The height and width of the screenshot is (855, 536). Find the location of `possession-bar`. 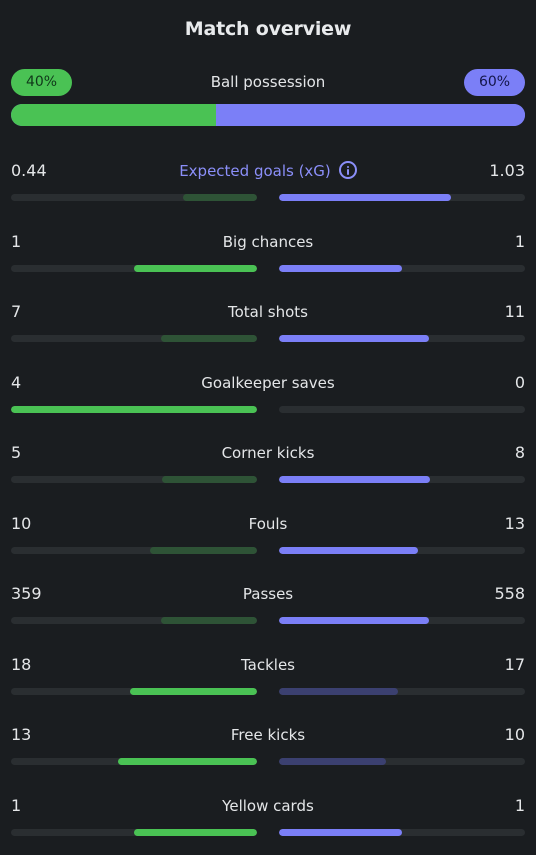

possession-bar is located at coordinates (268, 115).